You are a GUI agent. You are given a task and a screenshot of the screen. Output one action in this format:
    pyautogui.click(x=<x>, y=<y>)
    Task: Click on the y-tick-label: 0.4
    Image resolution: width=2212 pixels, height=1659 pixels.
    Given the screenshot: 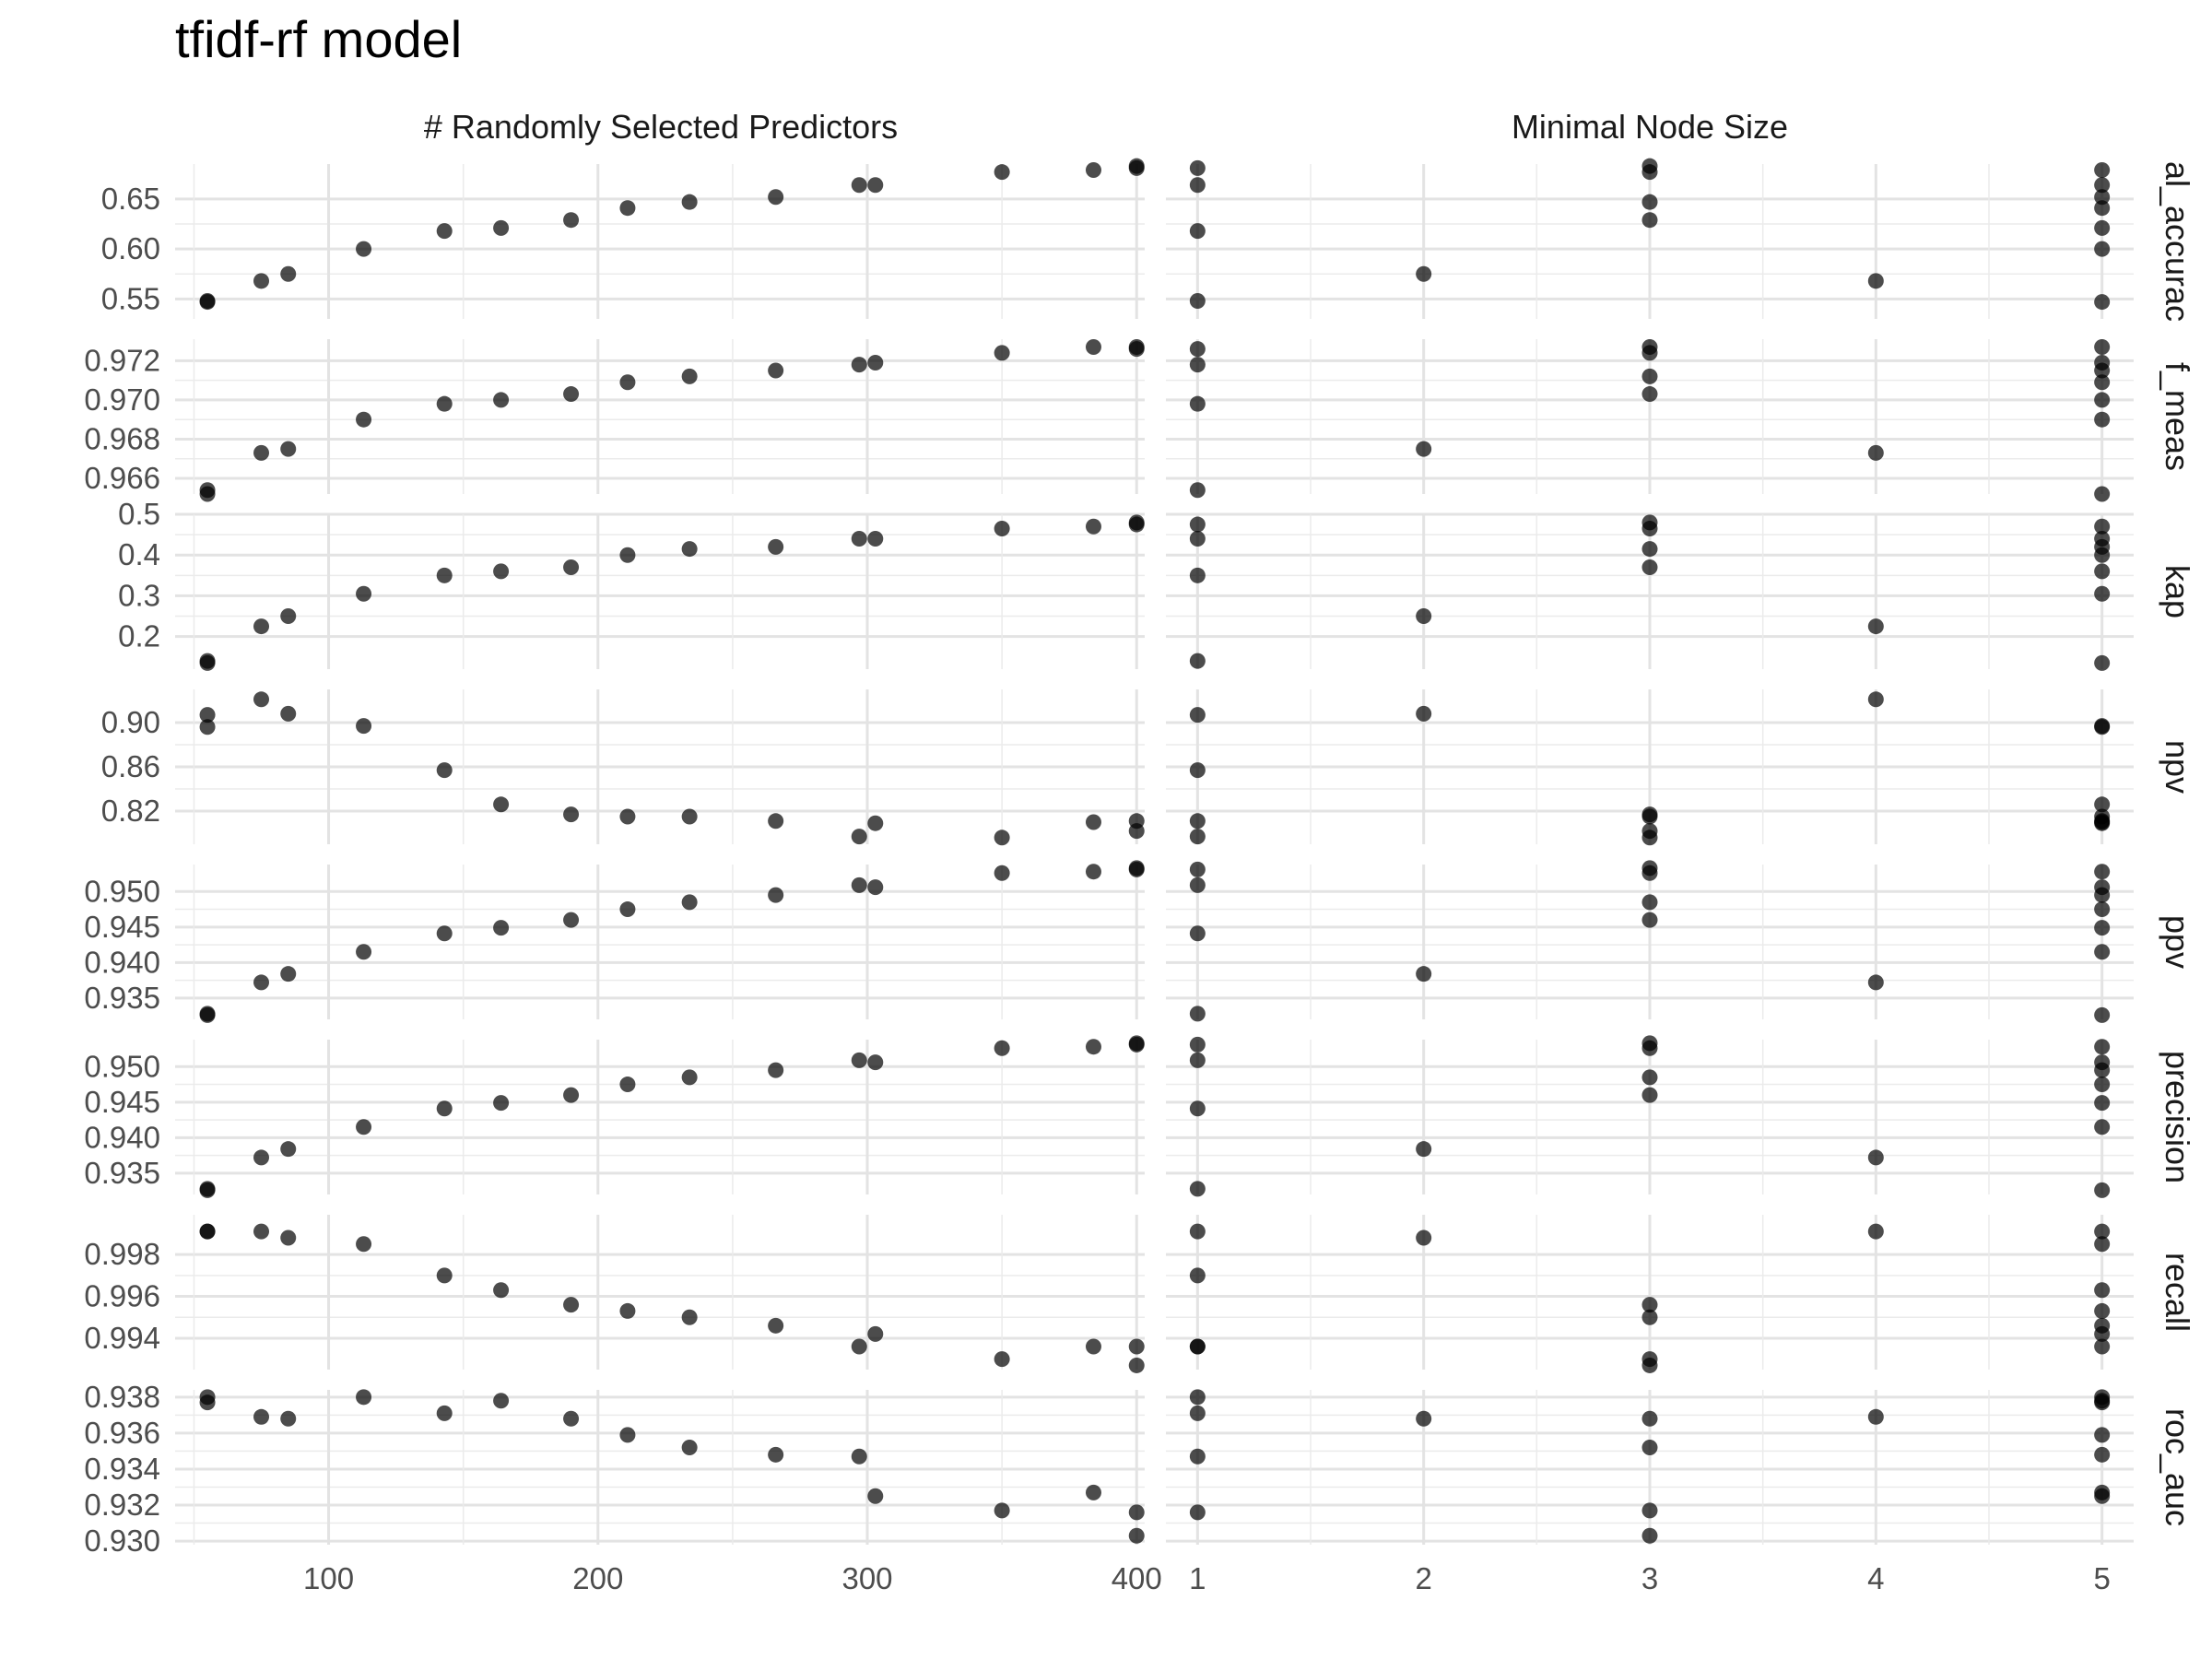 What is the action you would take?
    pyautogui.click(x=139, y=554)
    